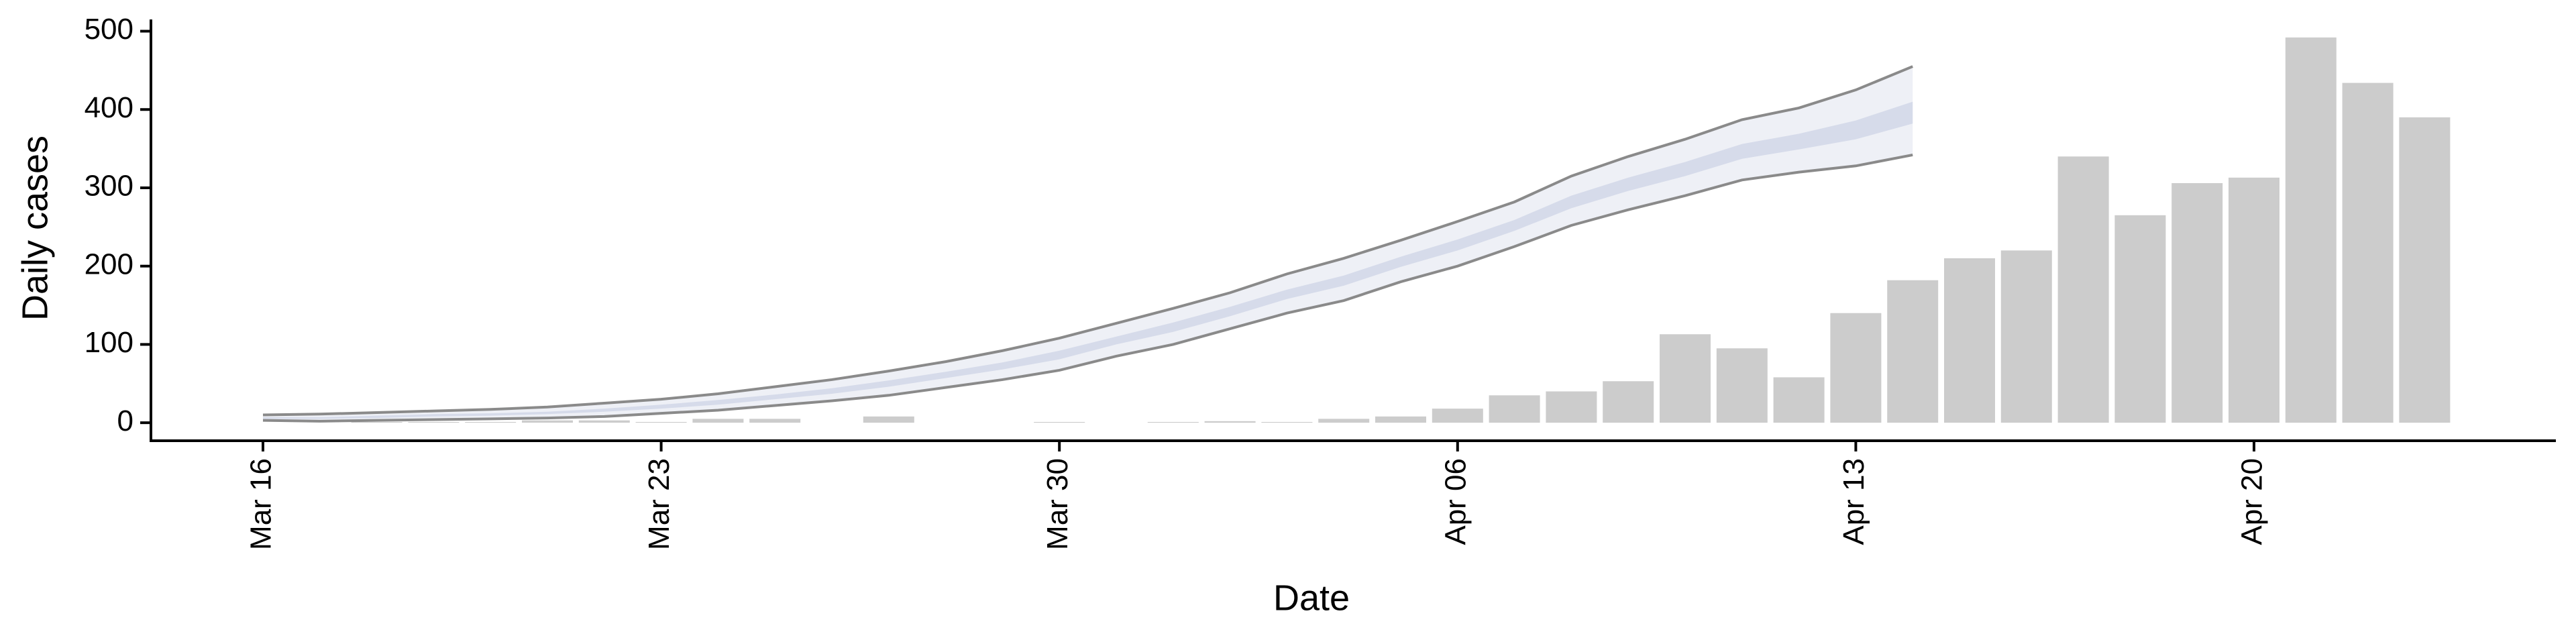  What do you see at coordinates (35, 228) in the screenshot?
I see `y-axis-title: Daily cases` at bounding box center [35, 228].